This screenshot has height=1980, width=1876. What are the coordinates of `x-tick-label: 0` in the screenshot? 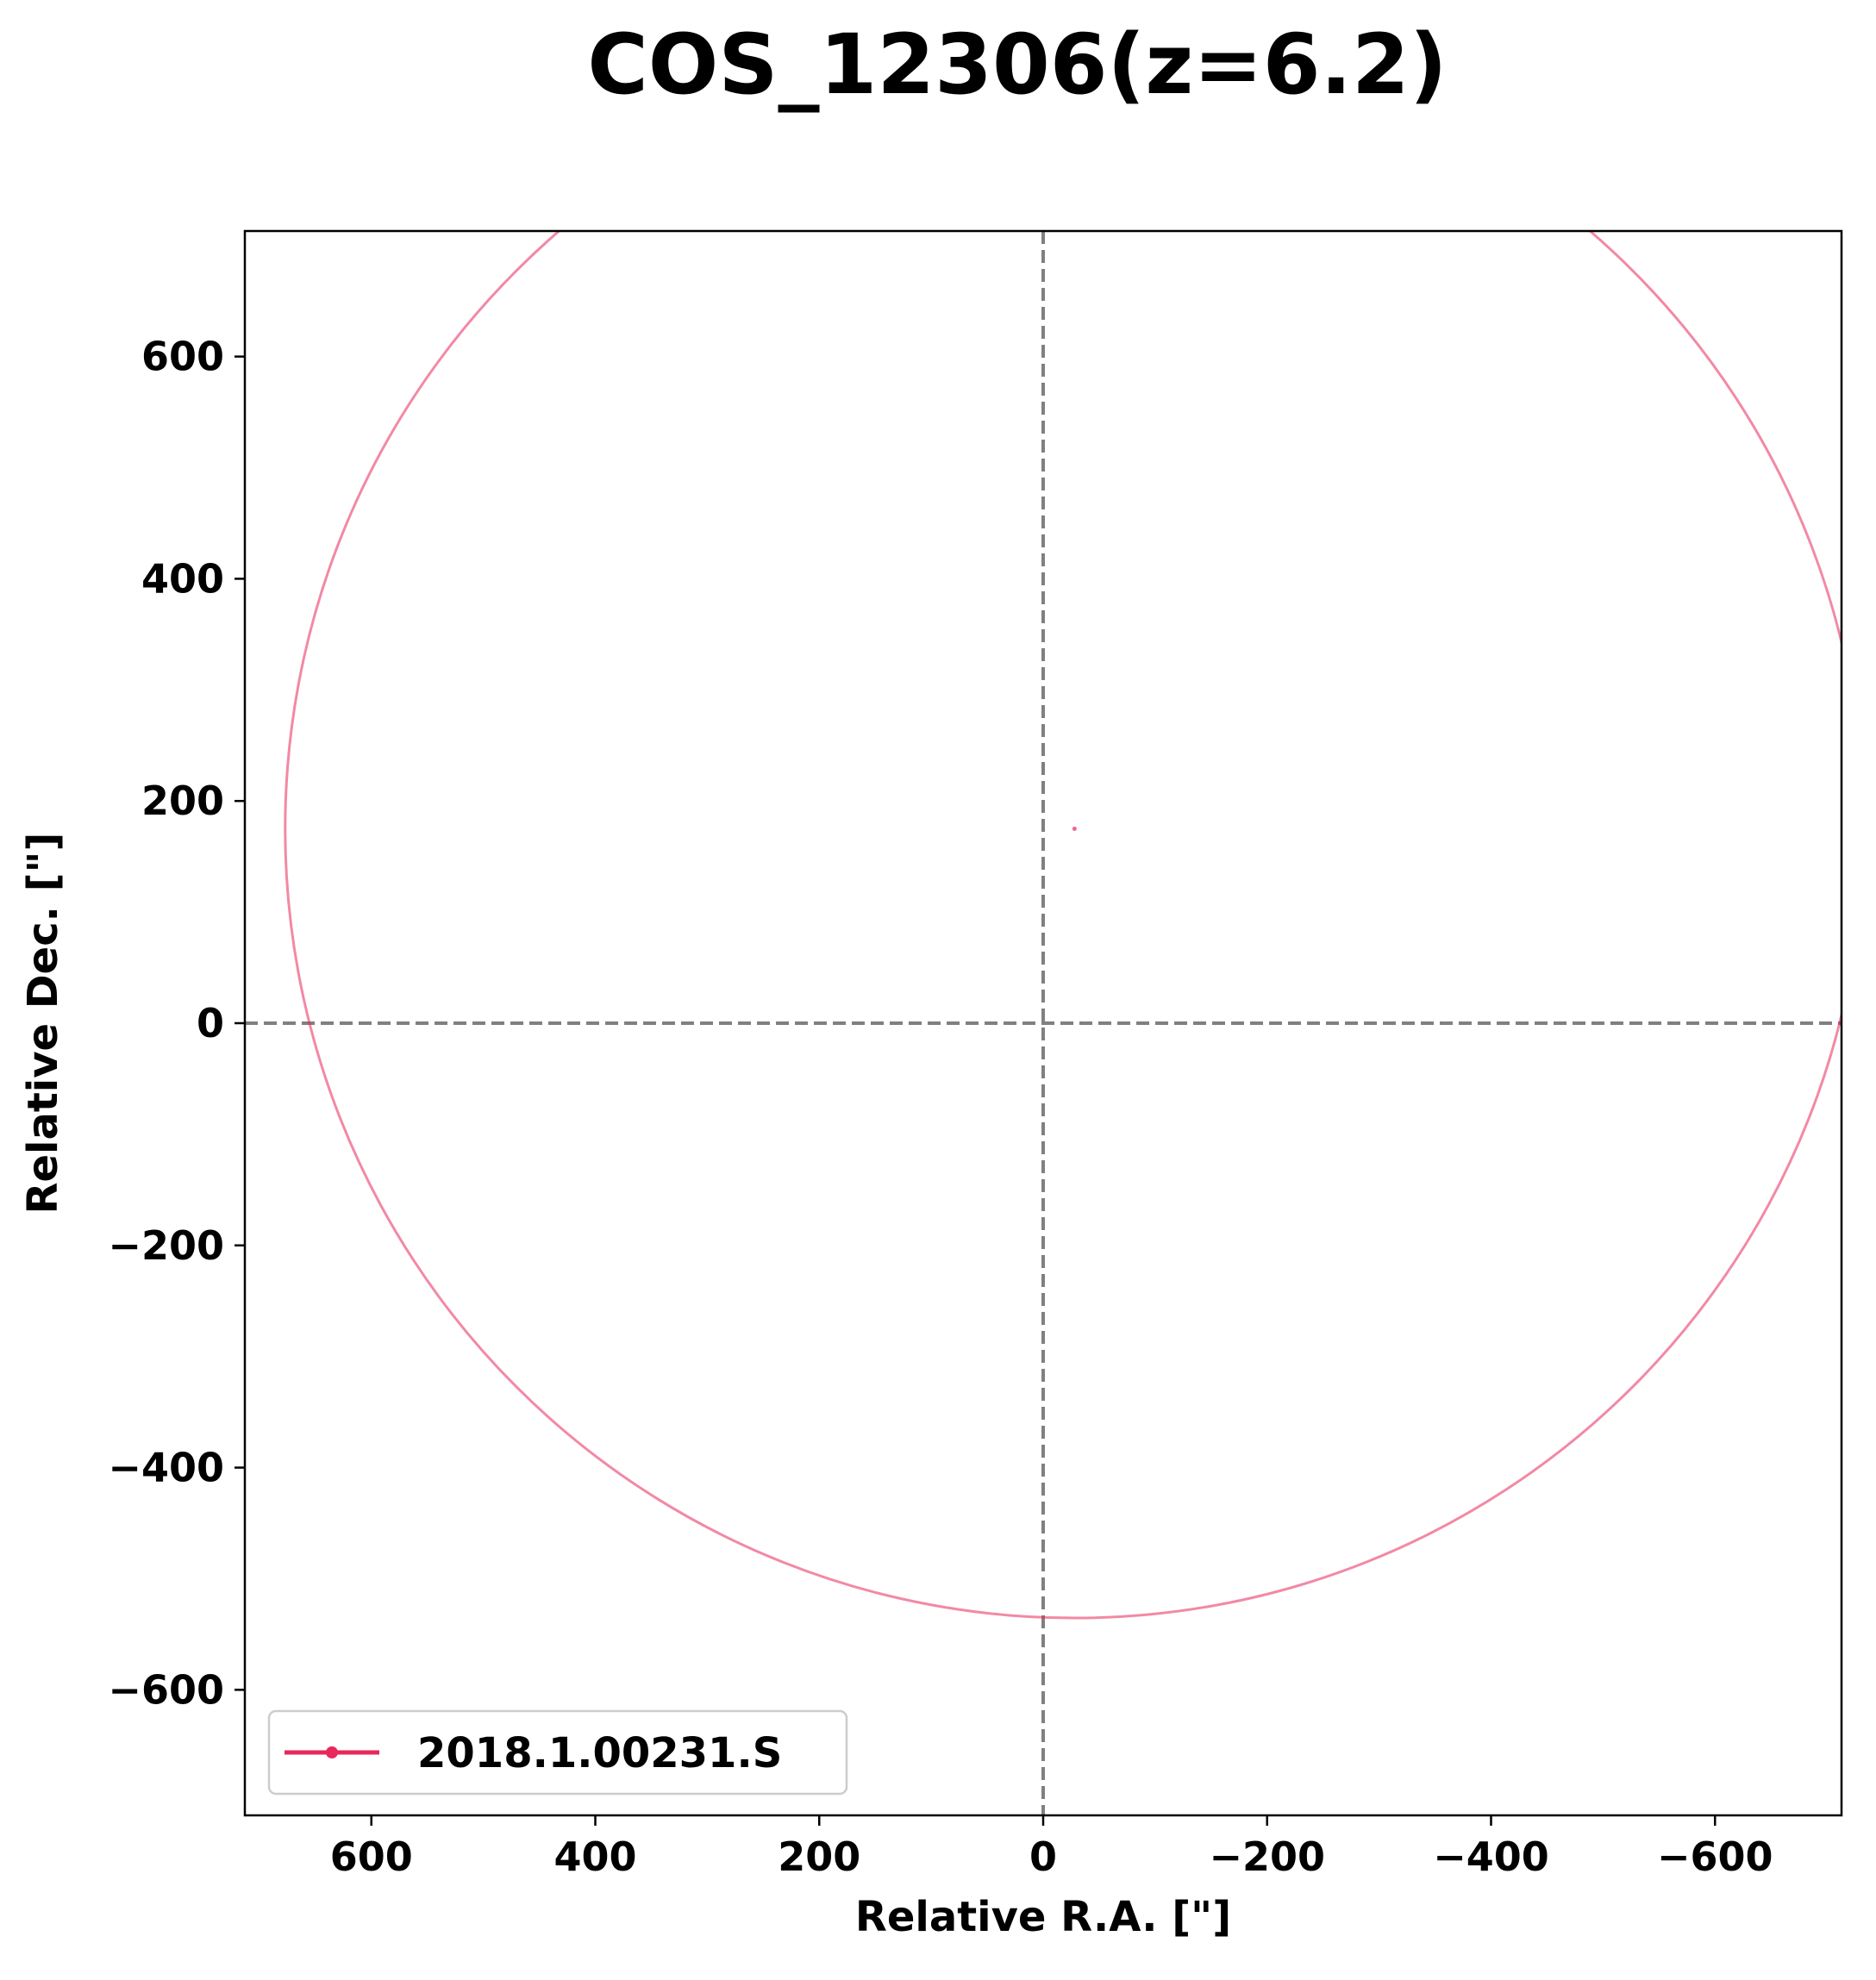 It's located at (1043, 1856).